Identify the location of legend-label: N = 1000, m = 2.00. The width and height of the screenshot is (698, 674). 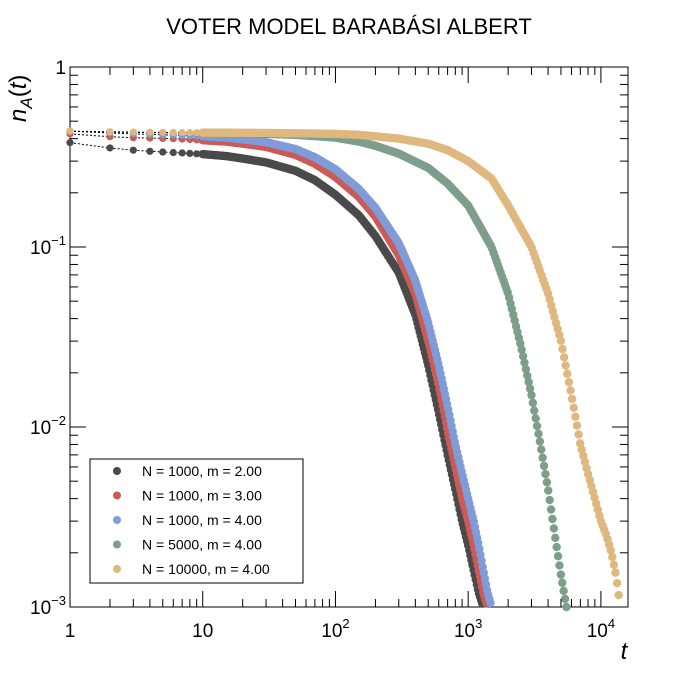
(202, 471).